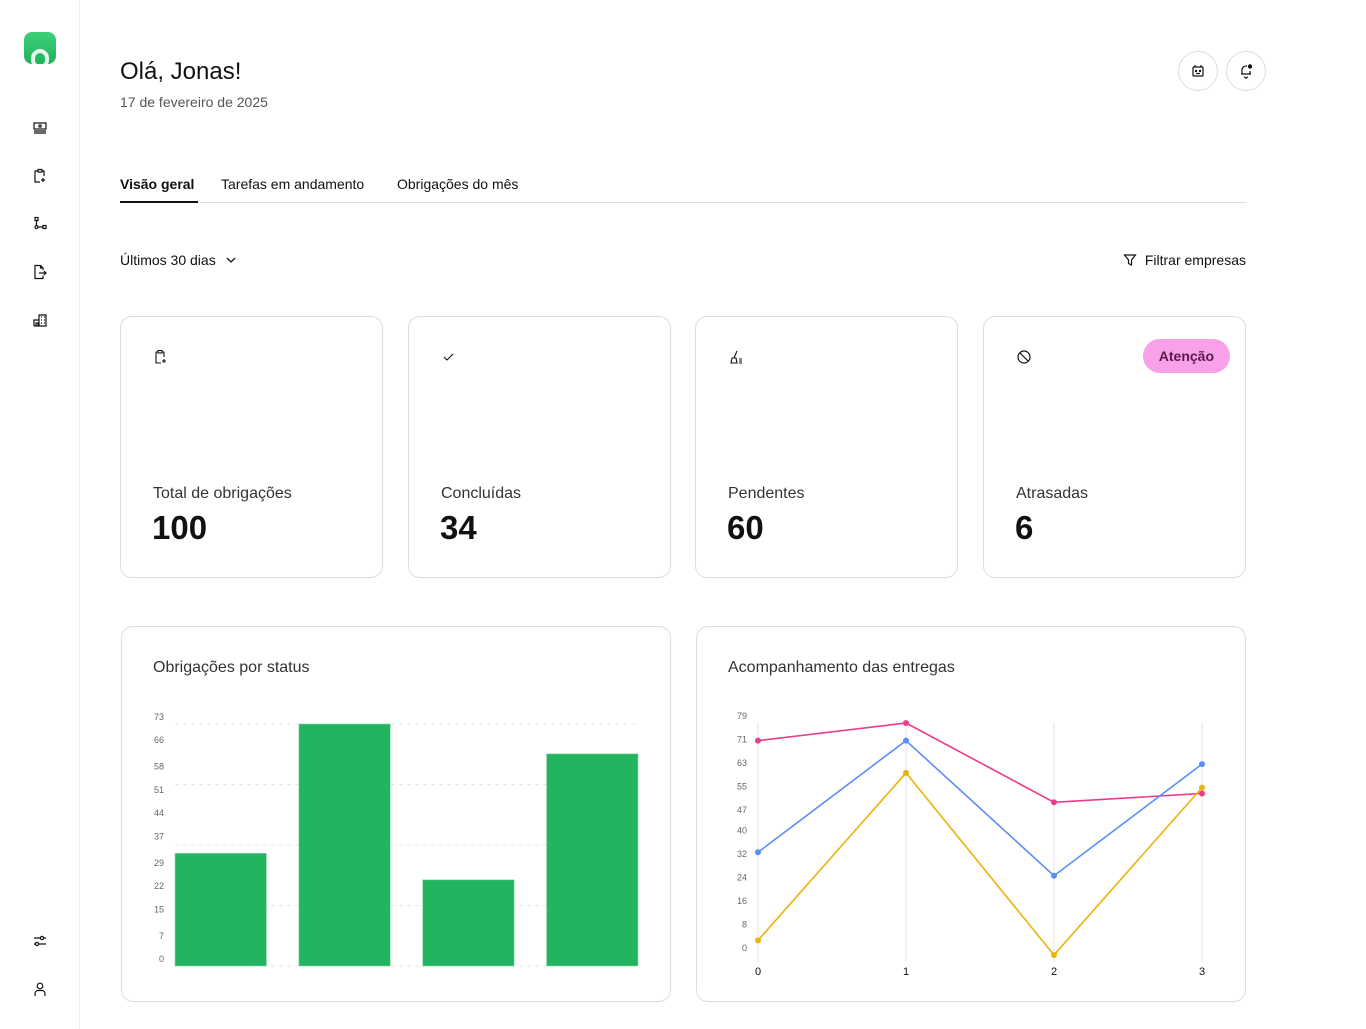 This screenshot has height=1029, width=1366. What do you see at coordinates (742, 878) in the screenshot?
I see `y-tick-label: 24` at bounding box center [742, 878].